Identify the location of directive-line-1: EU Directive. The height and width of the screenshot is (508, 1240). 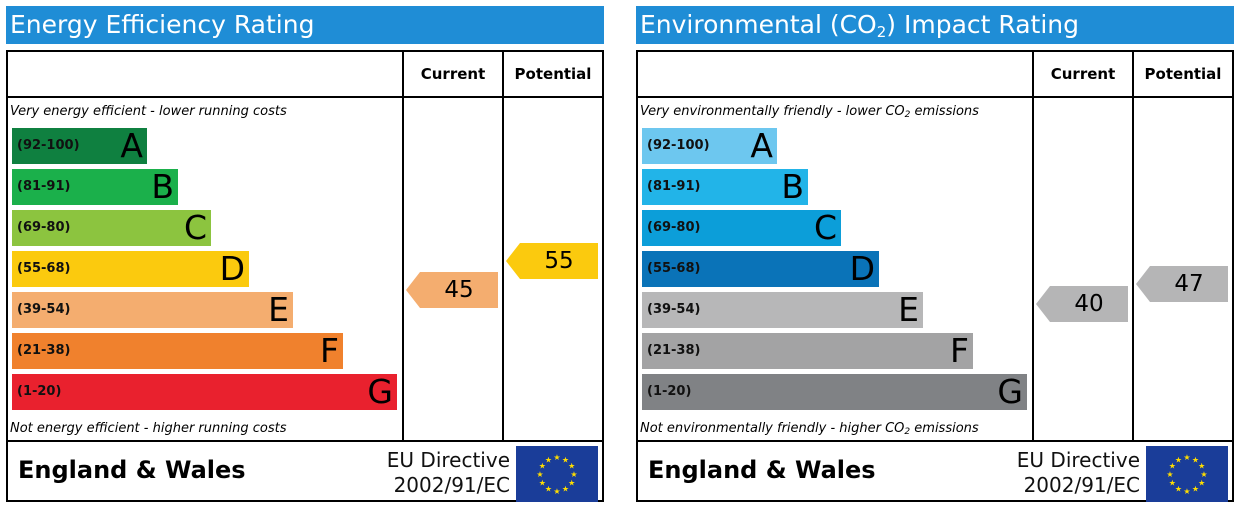
(448, 460).